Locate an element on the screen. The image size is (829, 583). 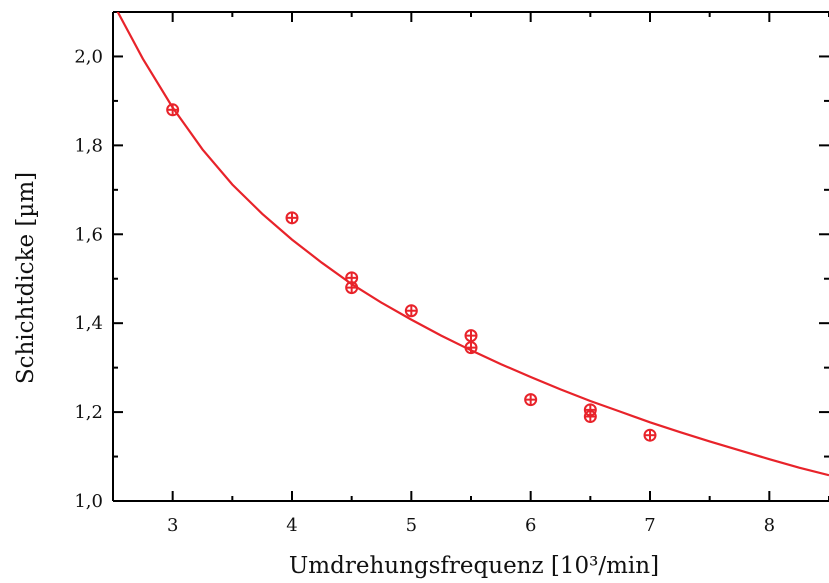
x-tick-label: 5 is located at coordinates (411, 525).